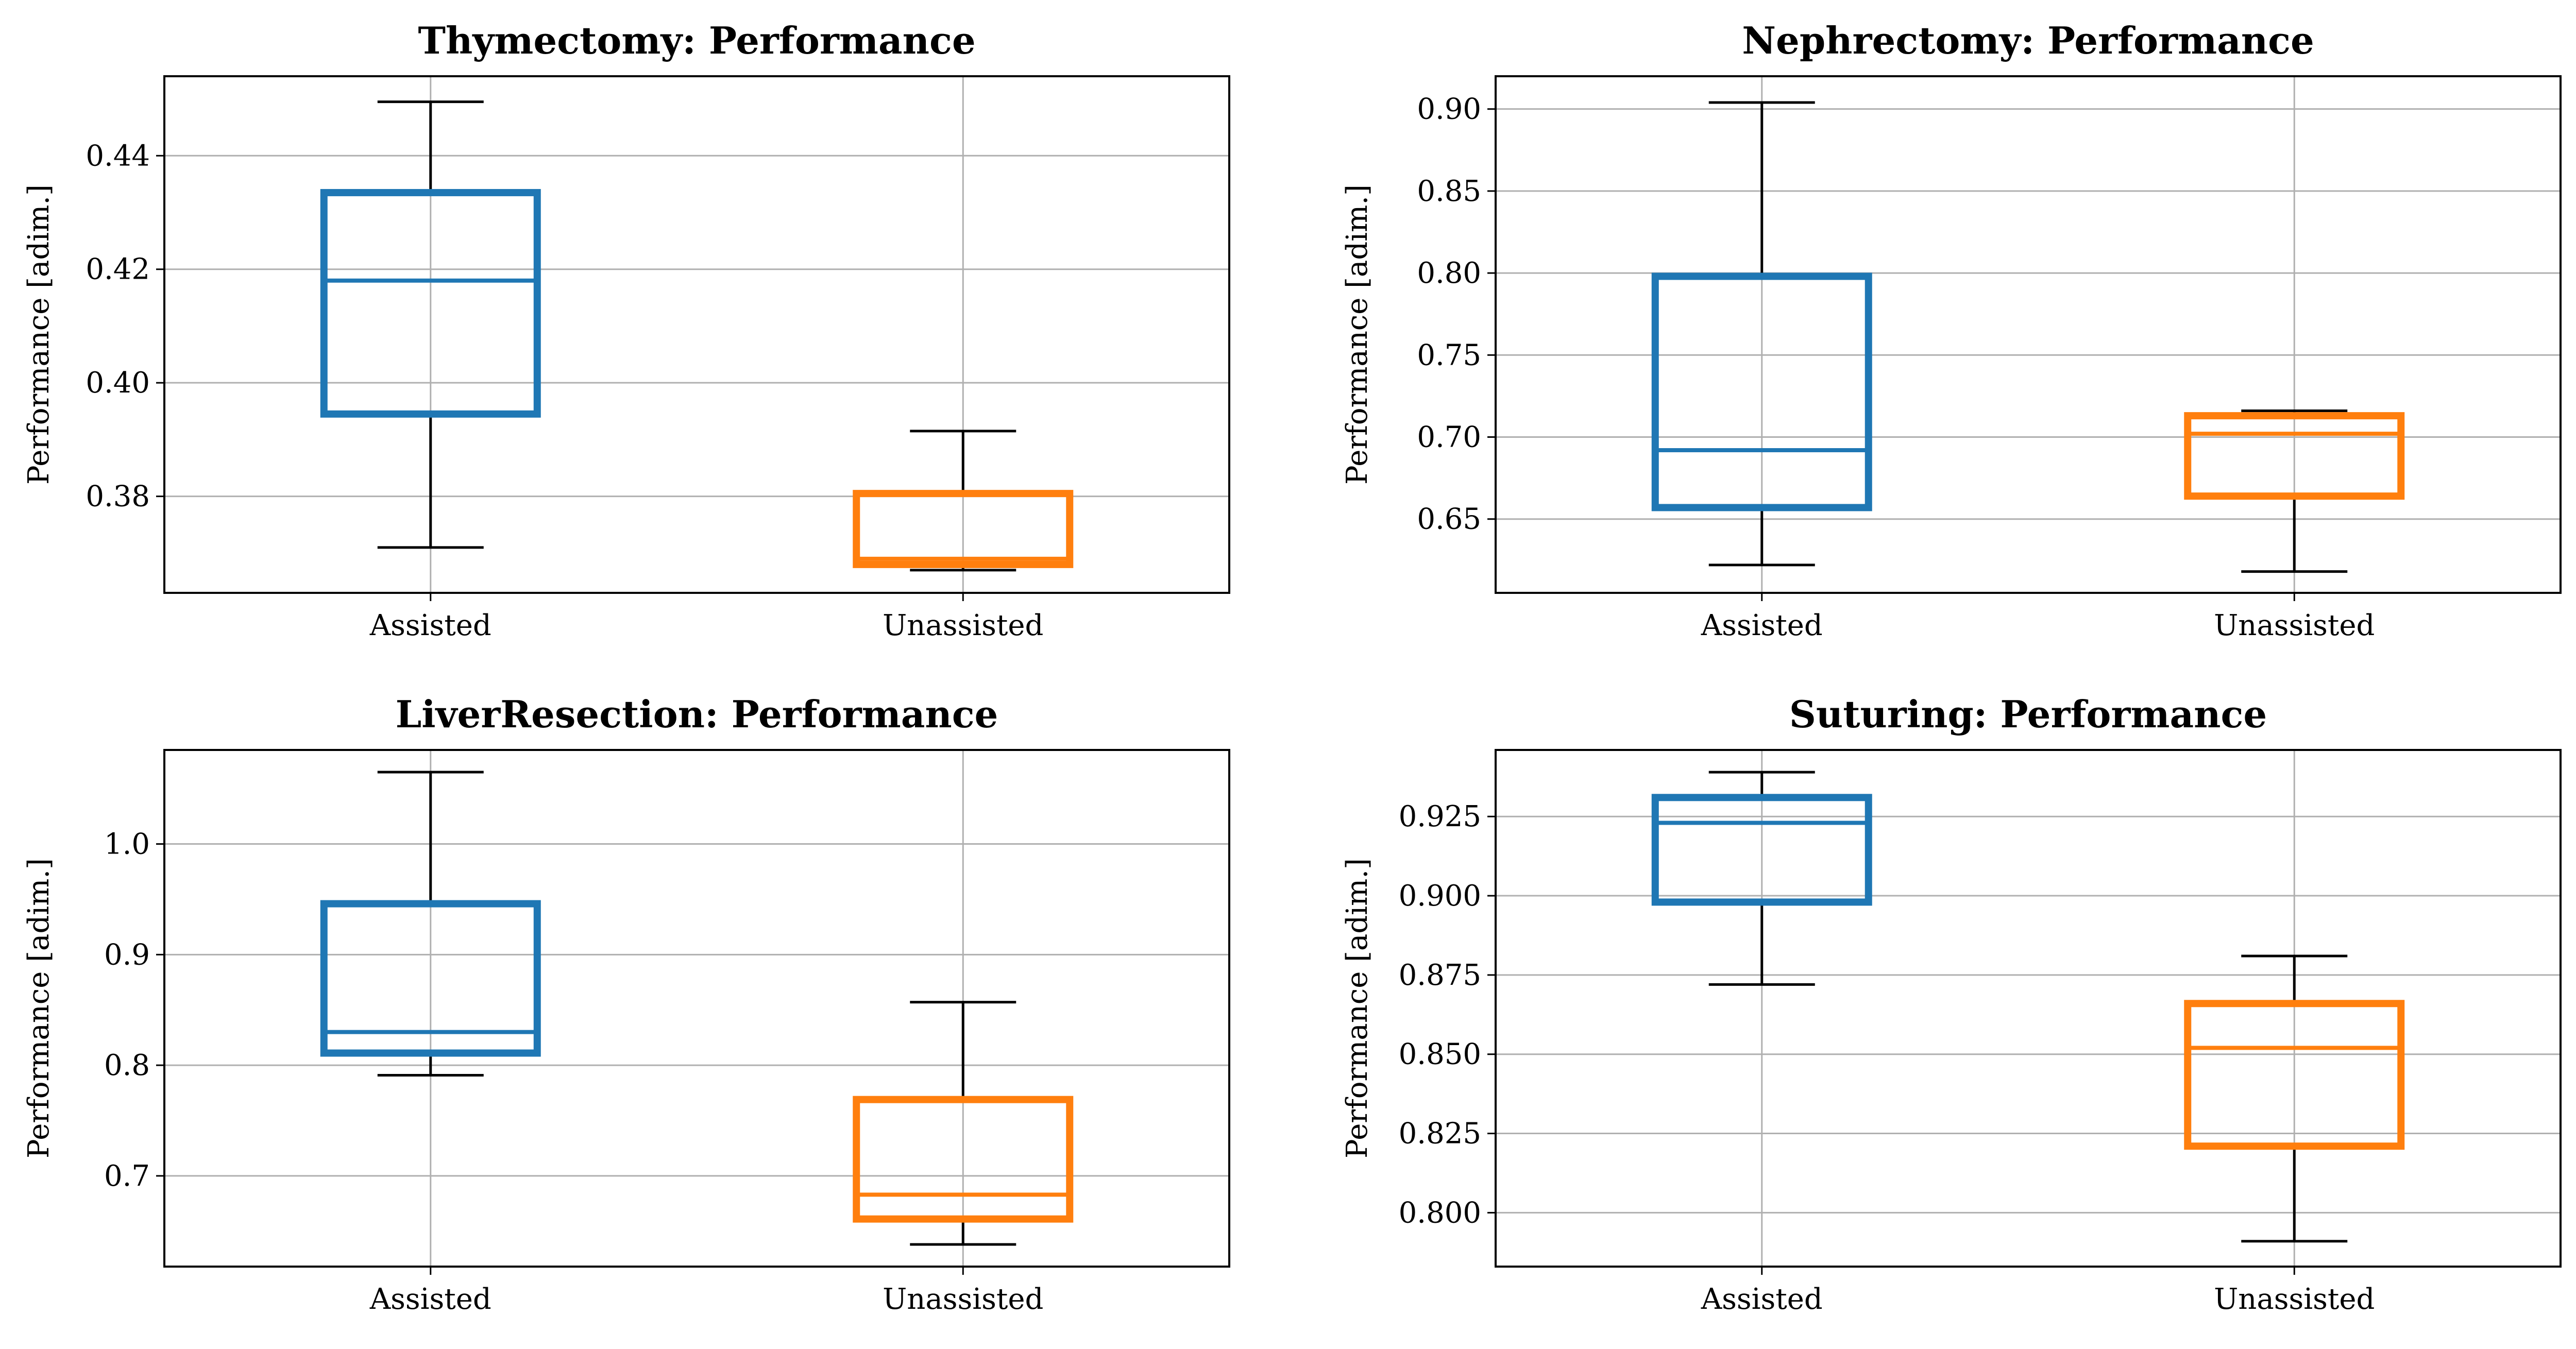  I want to click on y-tick-label: 0.9, so click(127, 954).